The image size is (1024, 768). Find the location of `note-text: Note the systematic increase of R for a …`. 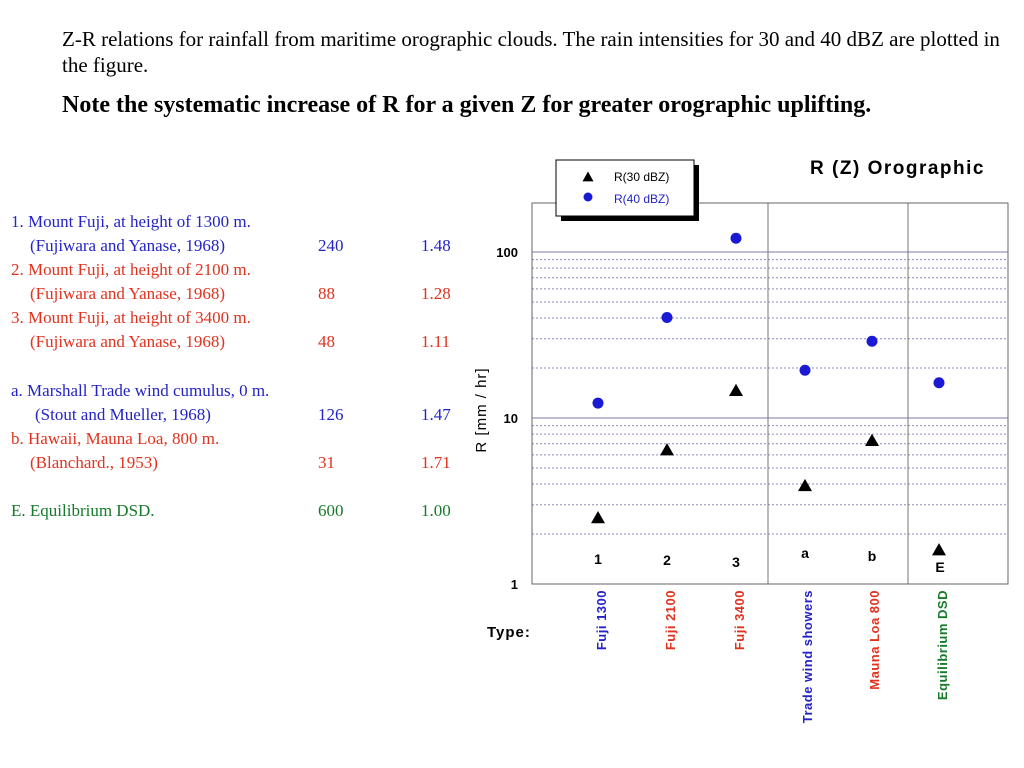

note-text: Note the systematic increase of R for a … is located at coordinates (467, 105).